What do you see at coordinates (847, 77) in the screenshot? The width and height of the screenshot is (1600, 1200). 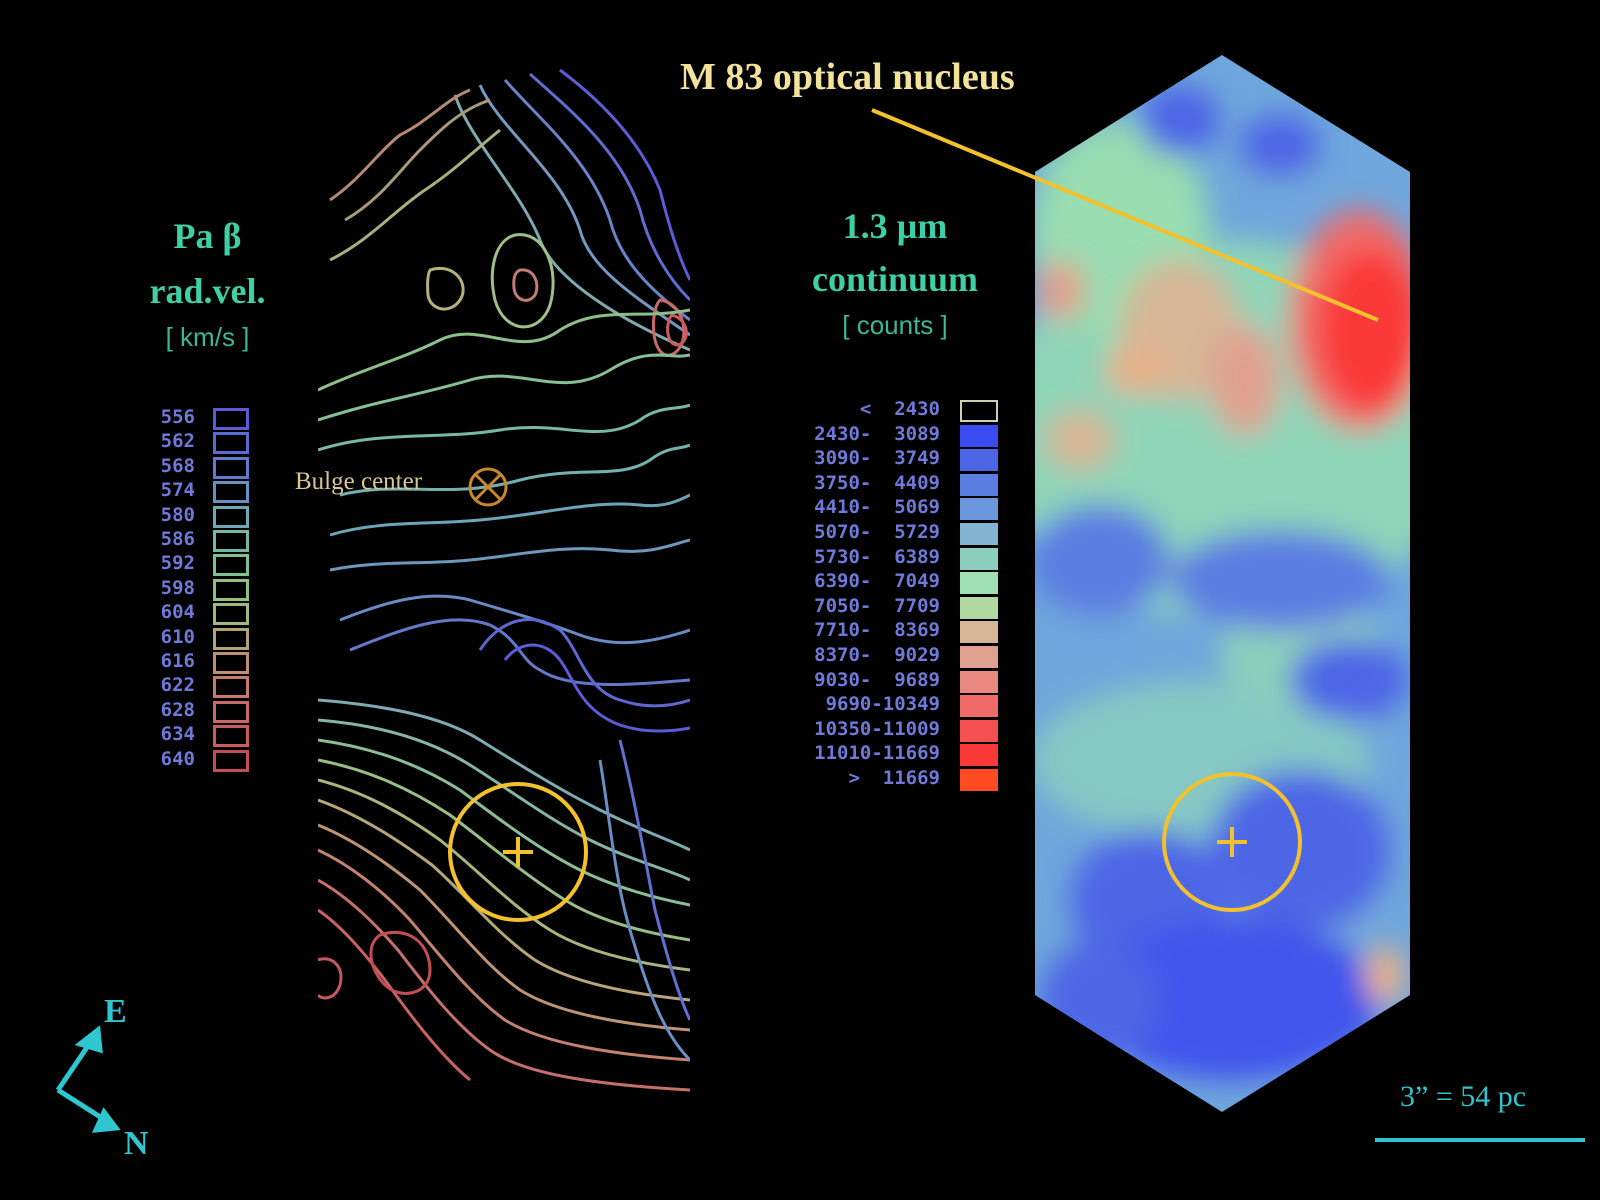 I see `nucleus-label: M 83 optical nucleus` at bounding box center [847, 77].